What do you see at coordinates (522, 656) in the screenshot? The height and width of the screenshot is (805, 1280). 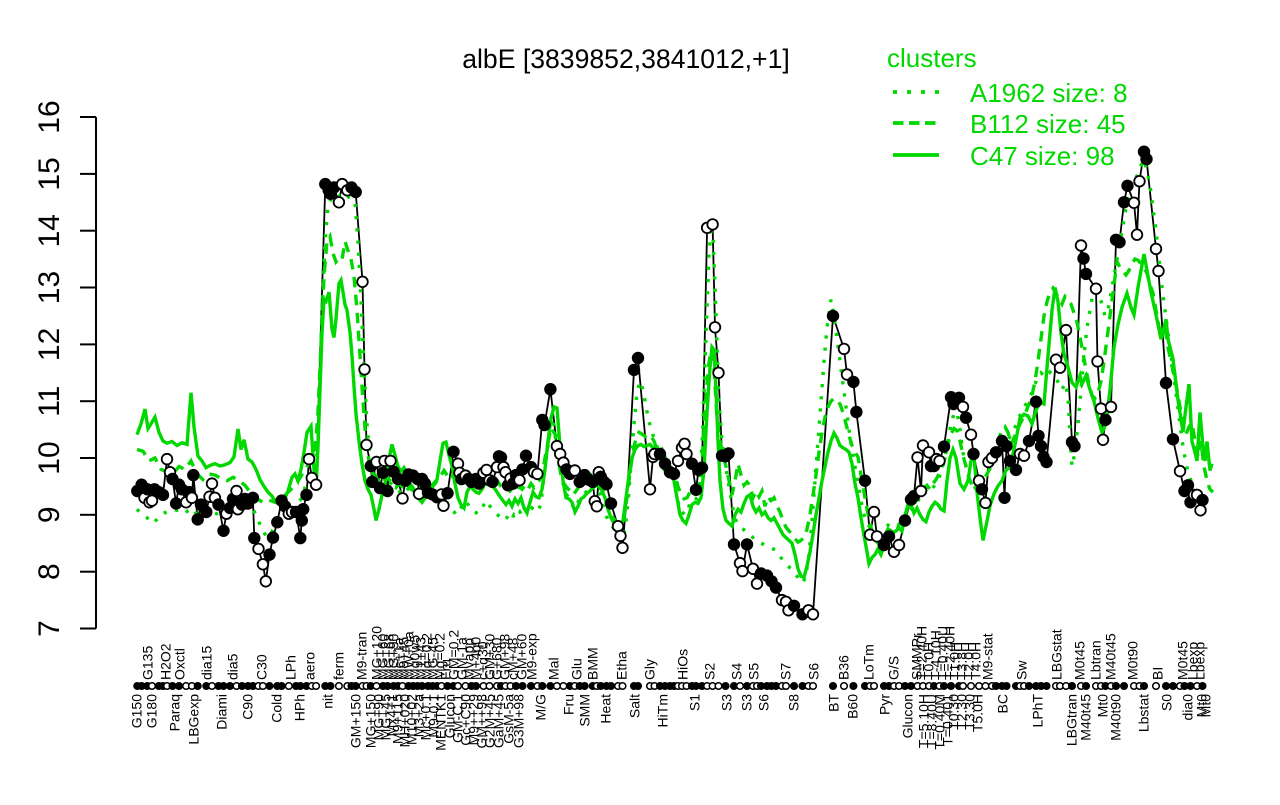 I see `svg-text: GM+60` at bounding box center [522, 656].